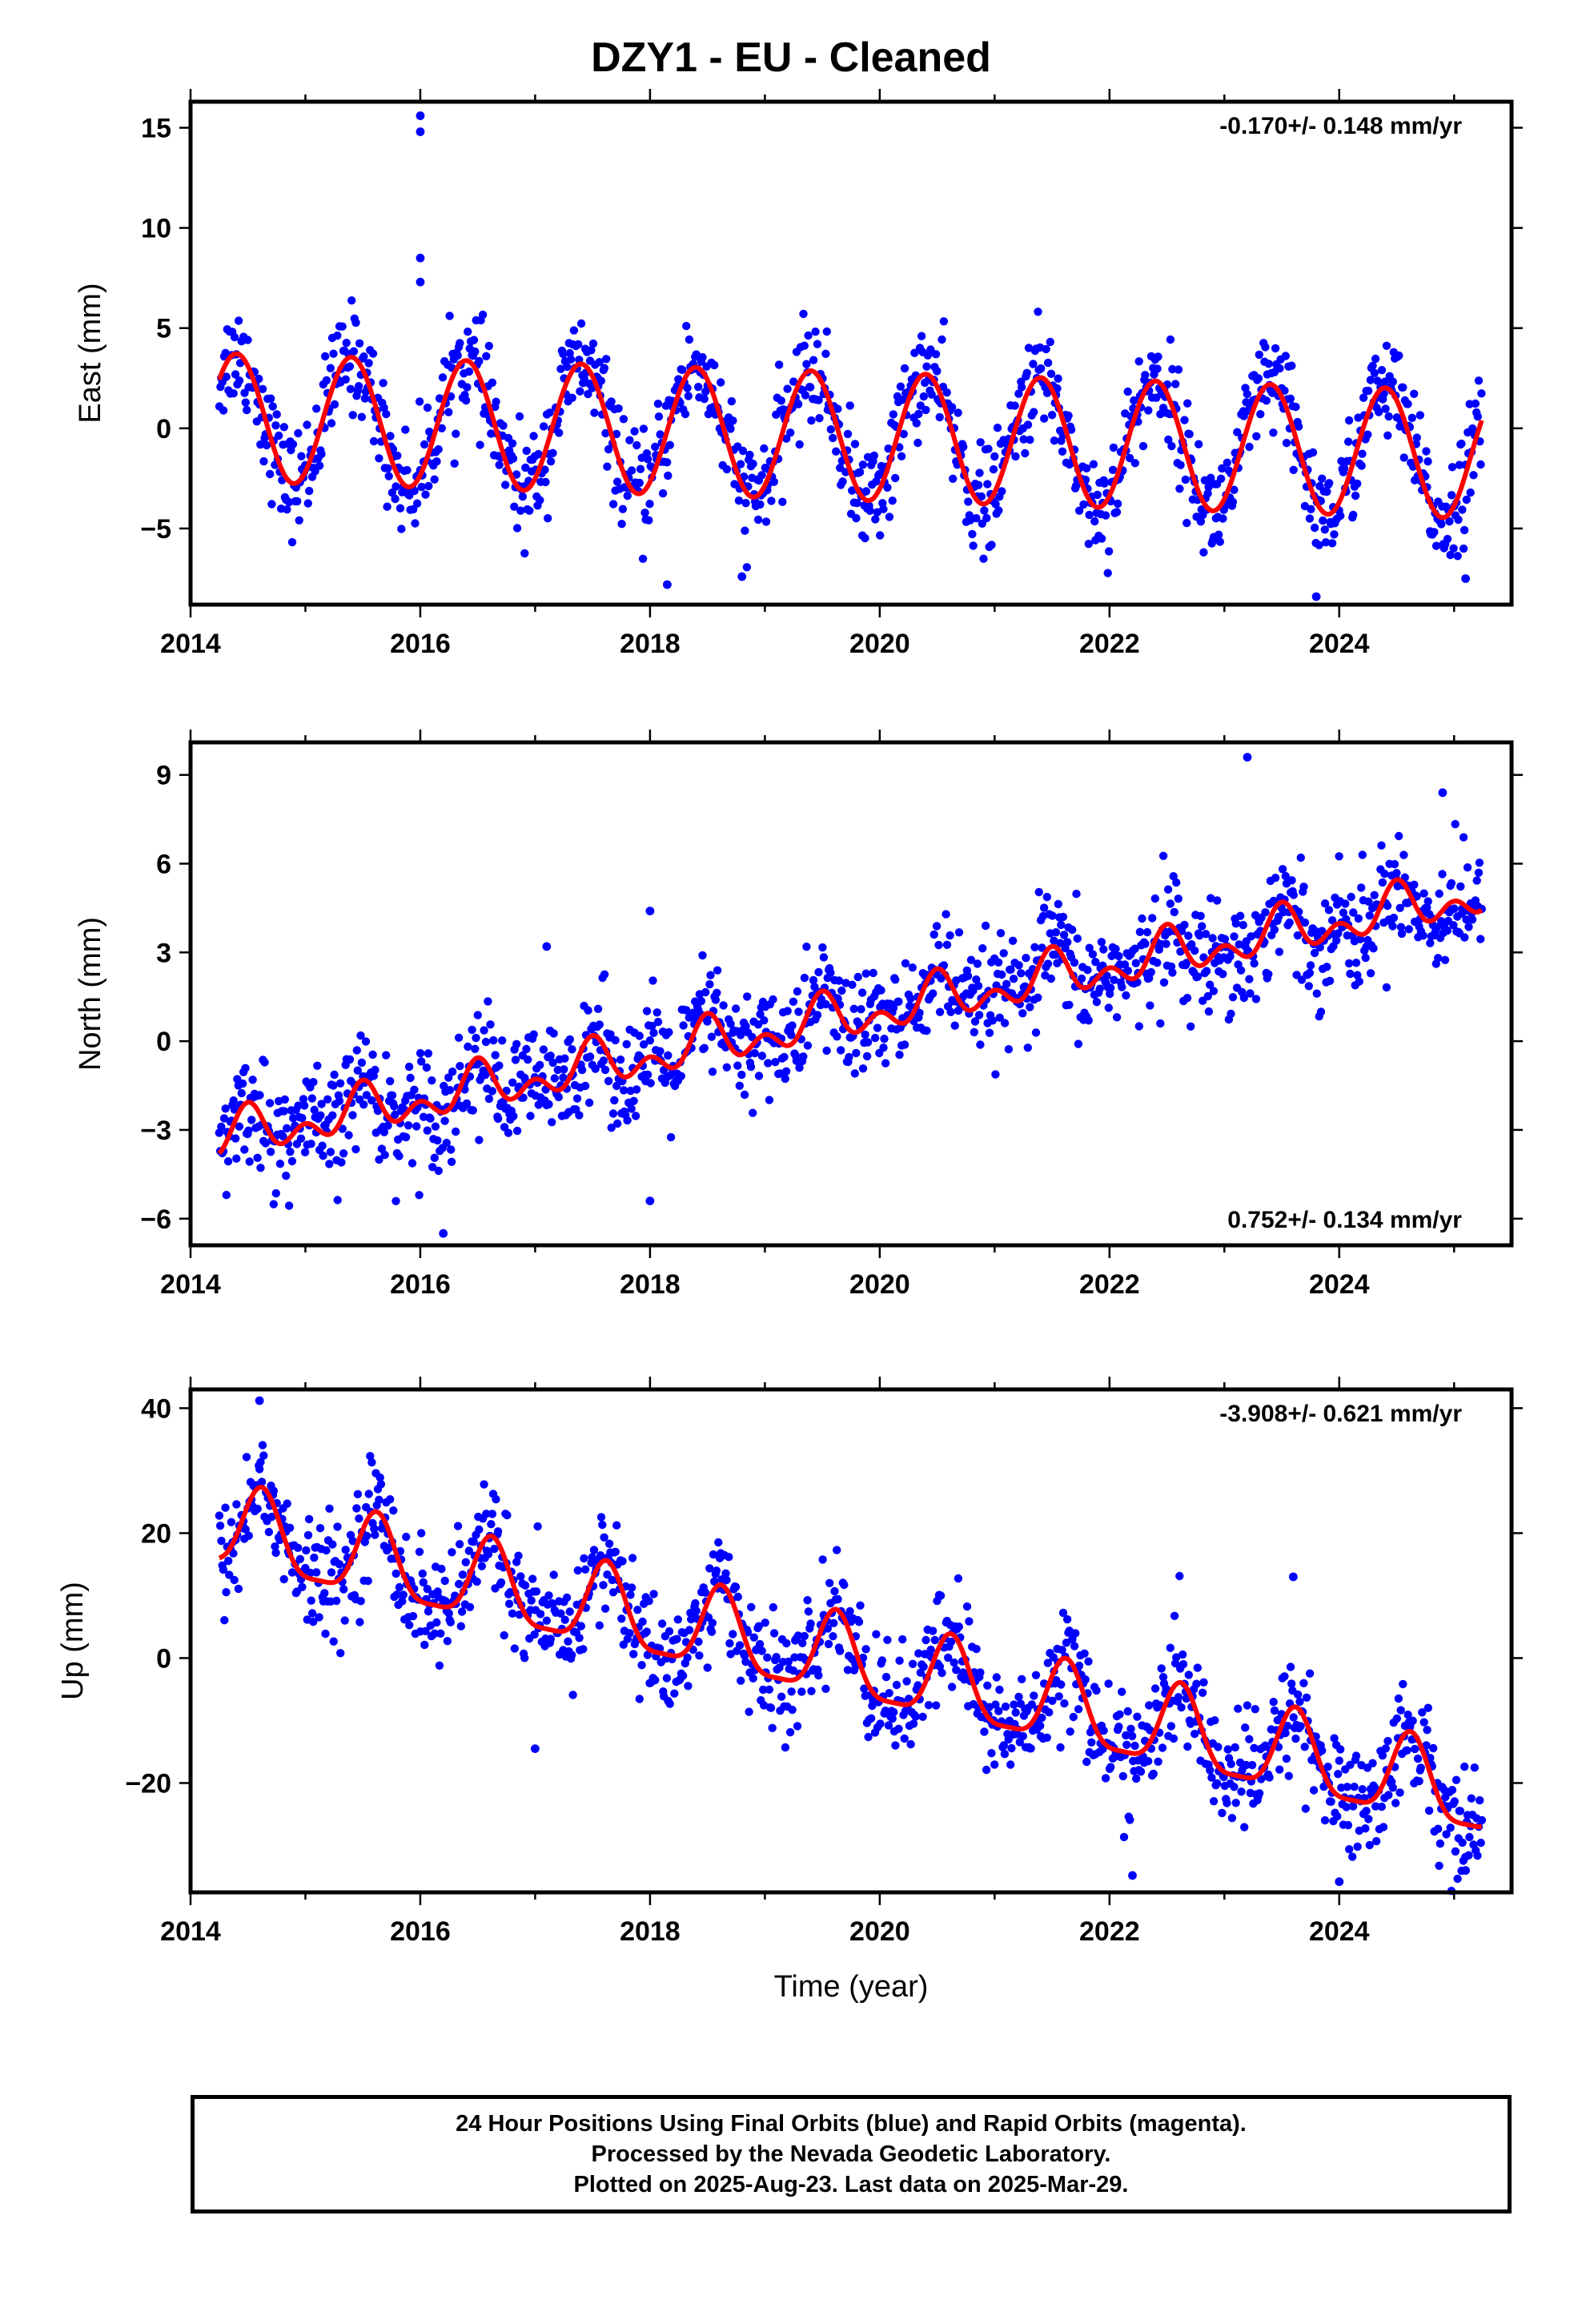  Describe the element at coordinates (1340, 1414) in the screenshot. I see `rate-annotation: -3.908+/- 0.621 mm/yr` at that location.